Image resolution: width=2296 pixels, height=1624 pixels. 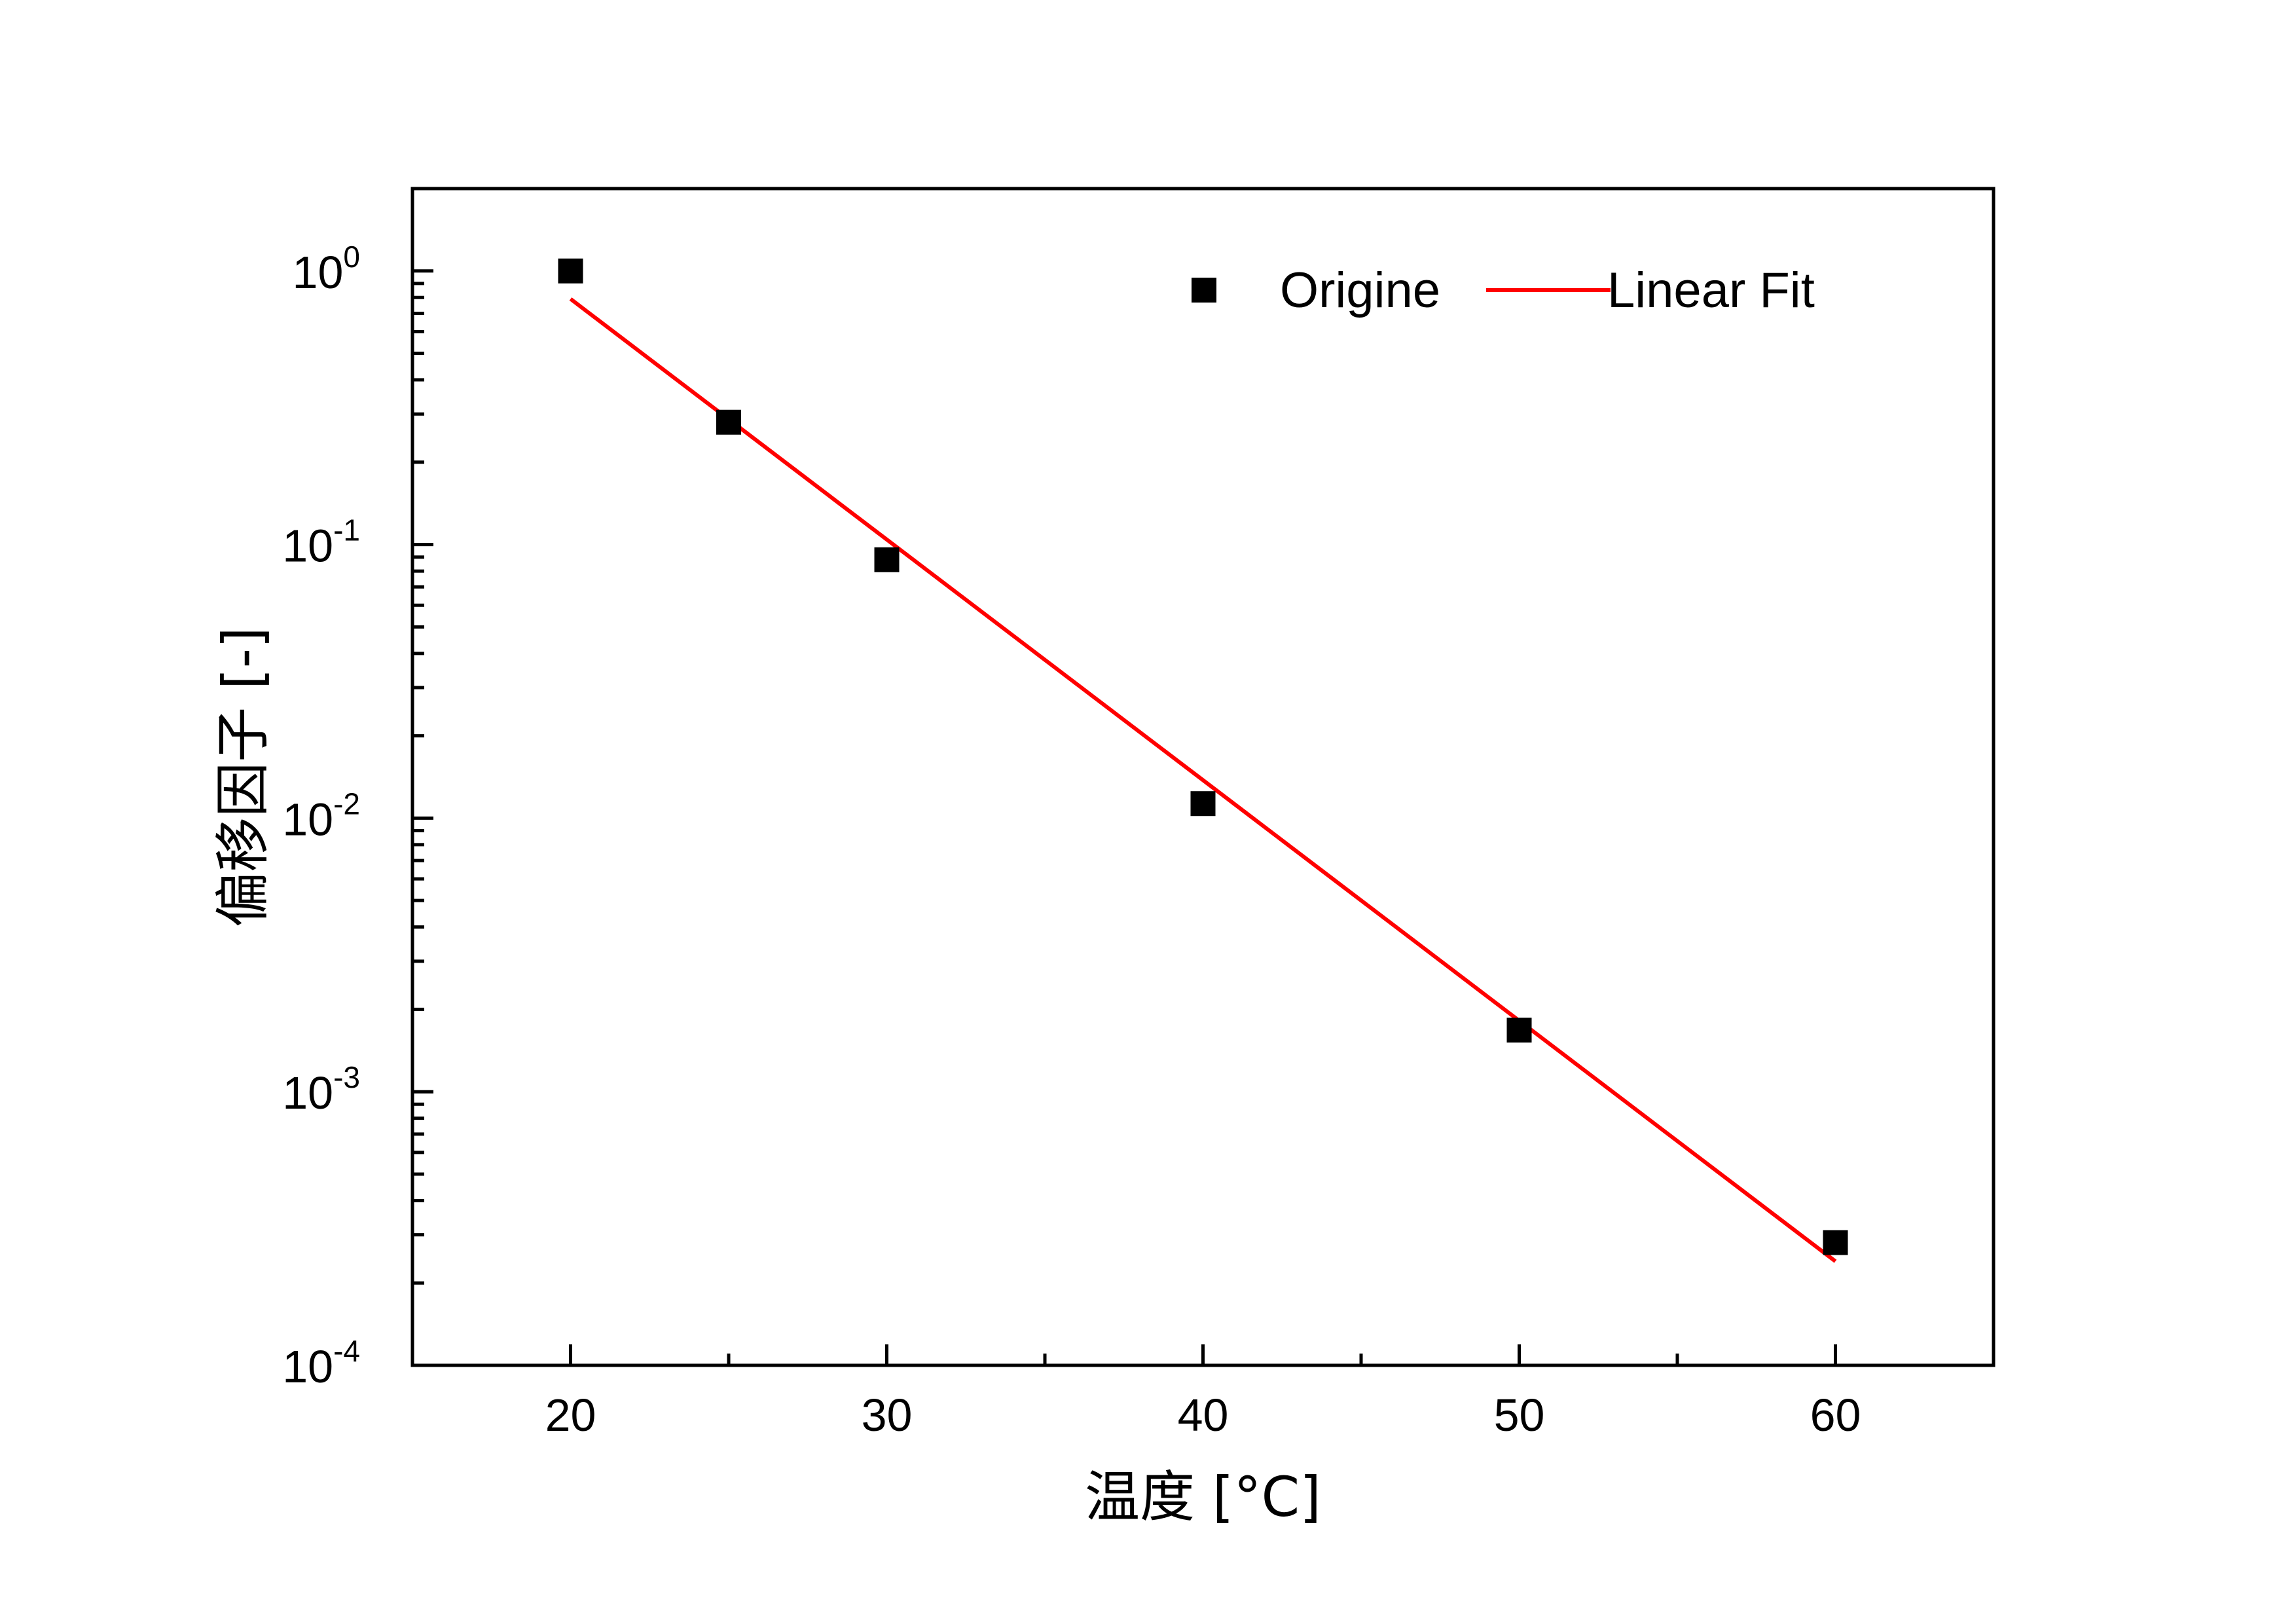 I want to click on legend-label-linear-fit: Linear Fit, so click(x=1711, y=290).